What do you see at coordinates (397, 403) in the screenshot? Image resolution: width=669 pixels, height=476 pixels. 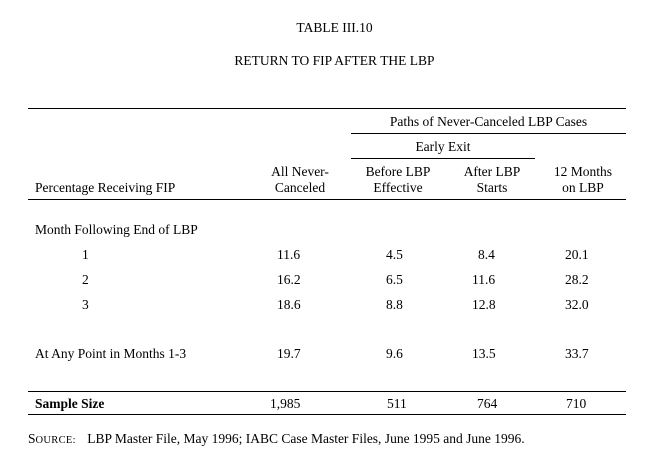 I see `cell-before: 511` at bounding box center [397, 403].